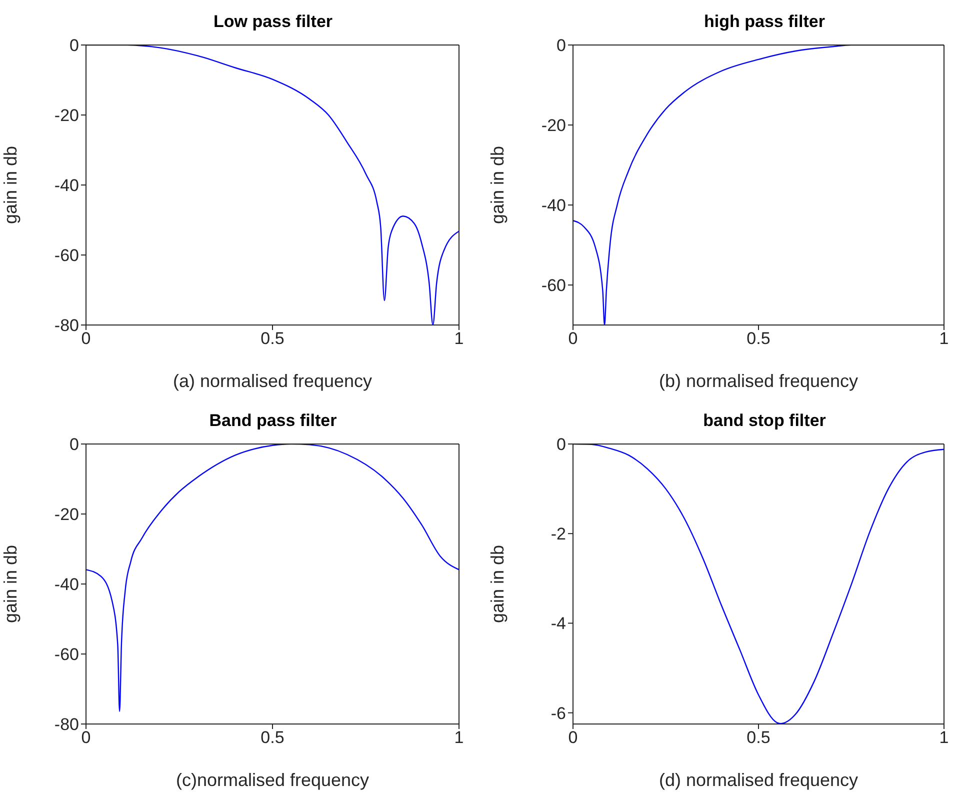 The image size is (954, 798). Describe the element at coordinates (273, 421) in the screenshot. I see `chart-title: Band pass filter` at that location.